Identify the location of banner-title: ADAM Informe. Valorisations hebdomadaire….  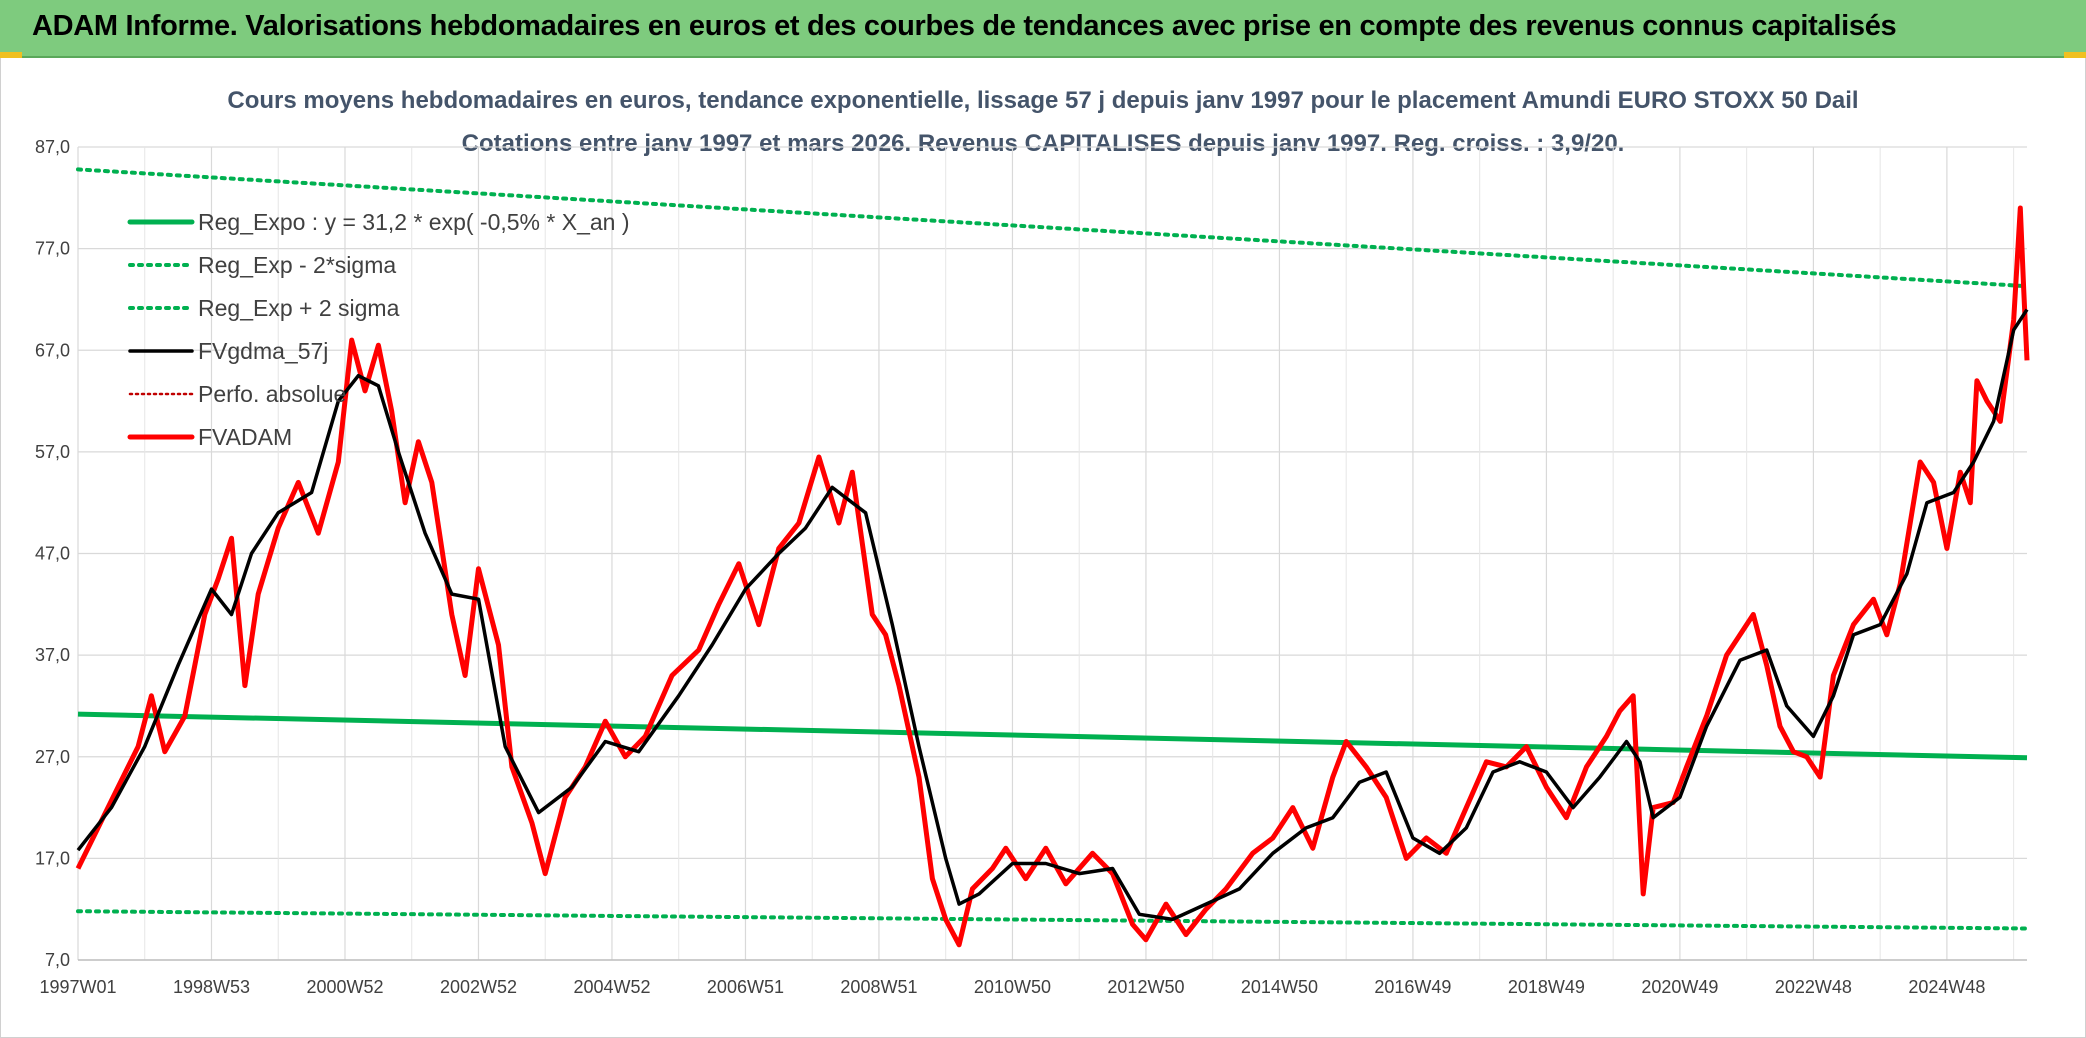
(964, 26).